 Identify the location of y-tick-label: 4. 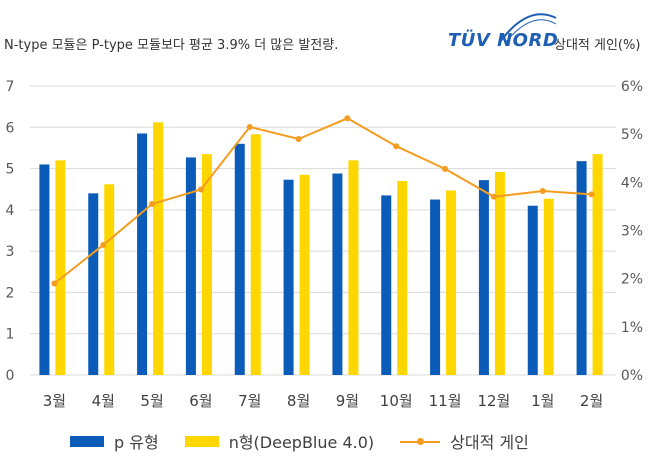
(10, 211).